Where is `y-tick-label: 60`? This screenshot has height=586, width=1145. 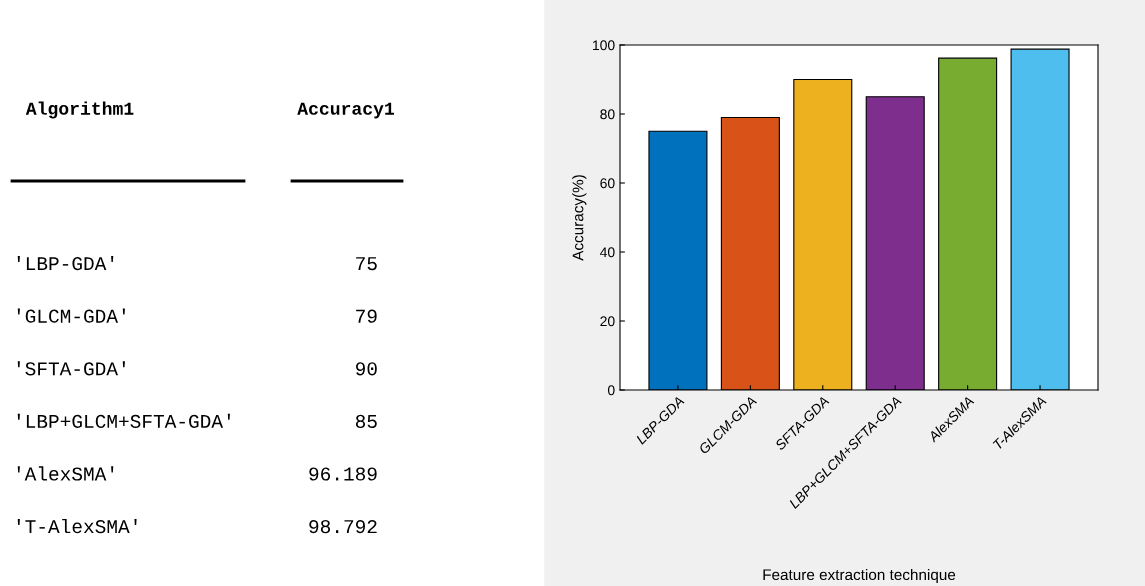 y-tick-label: 60 is located at coordinates (607, 183).